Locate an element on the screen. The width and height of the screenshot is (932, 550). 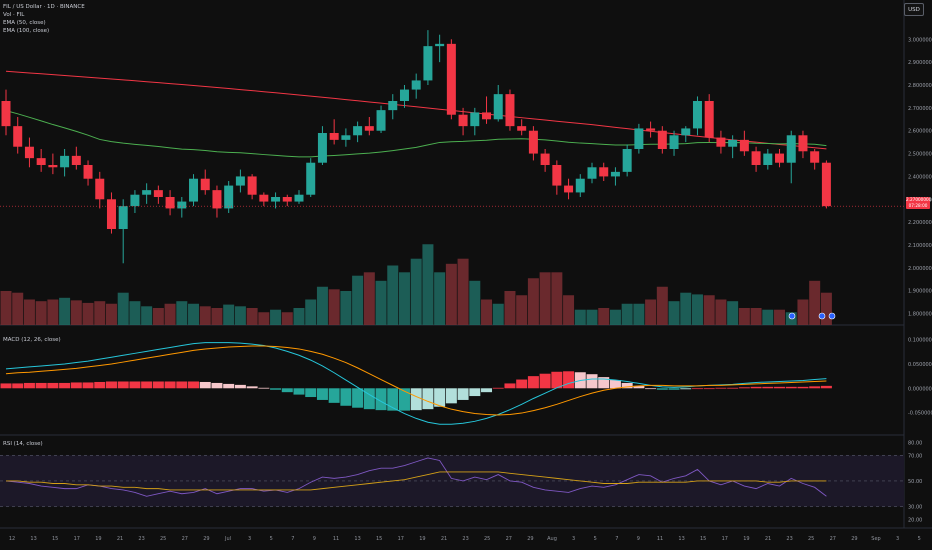
price-tick-label: 2.50000000 is located at coordinates (920, 155).